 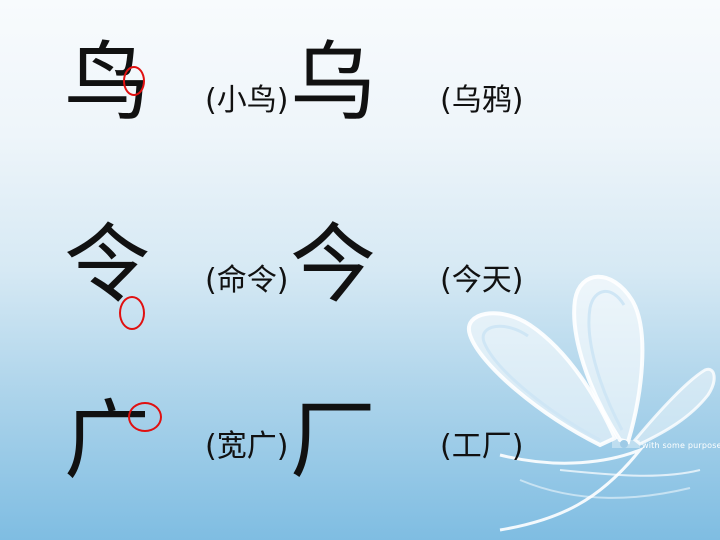 What do you see at coordinates (482, 100) in the screenshot?
I see `hint-row1-b: (乌鸦)` at bounding box center [482, 100].